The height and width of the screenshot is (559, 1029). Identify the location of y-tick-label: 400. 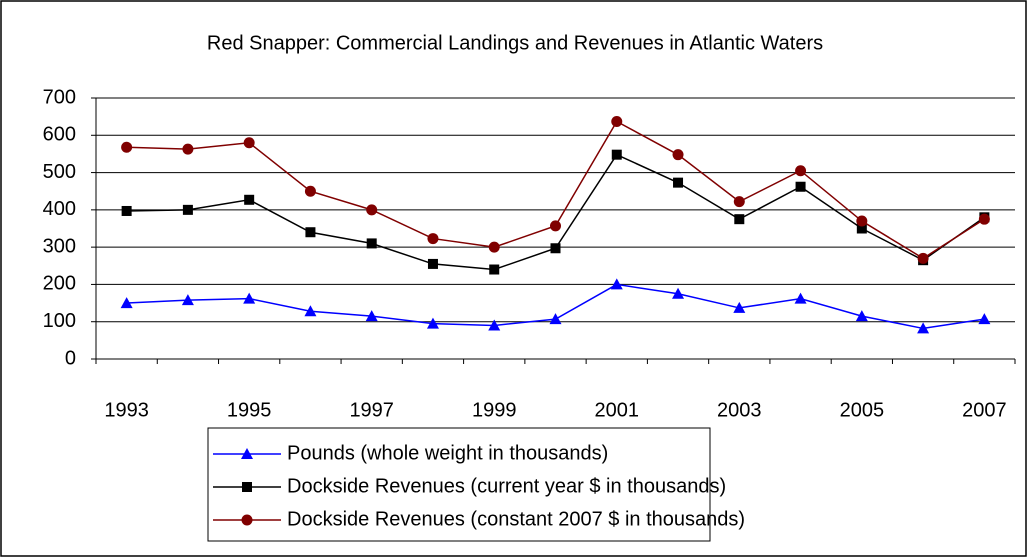
(59, 209).